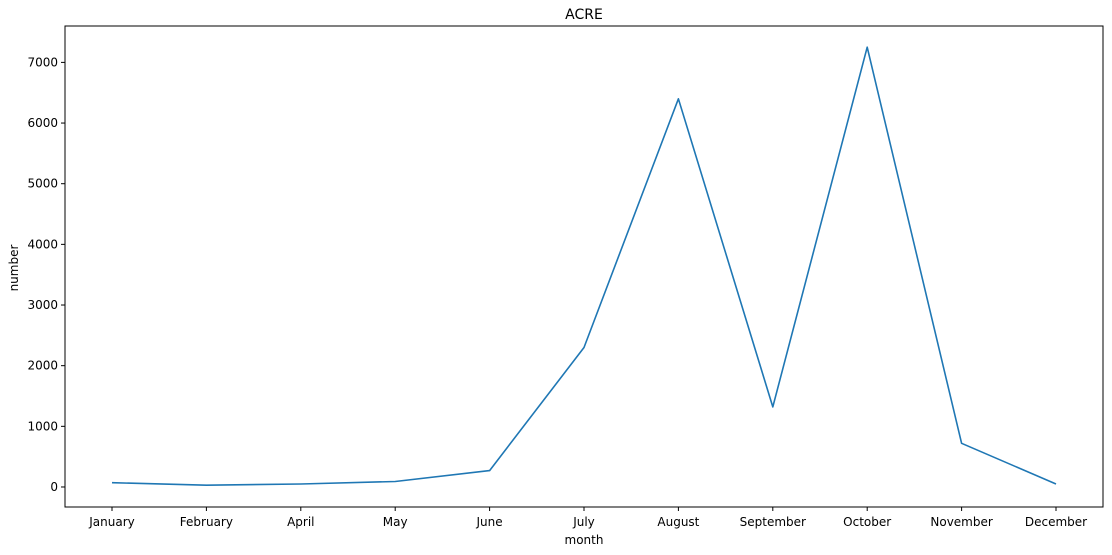  What do you see at coordinates (489, 522) in the screenshot?
I see `x-tick-label: June` at bounding box center [489, 522].